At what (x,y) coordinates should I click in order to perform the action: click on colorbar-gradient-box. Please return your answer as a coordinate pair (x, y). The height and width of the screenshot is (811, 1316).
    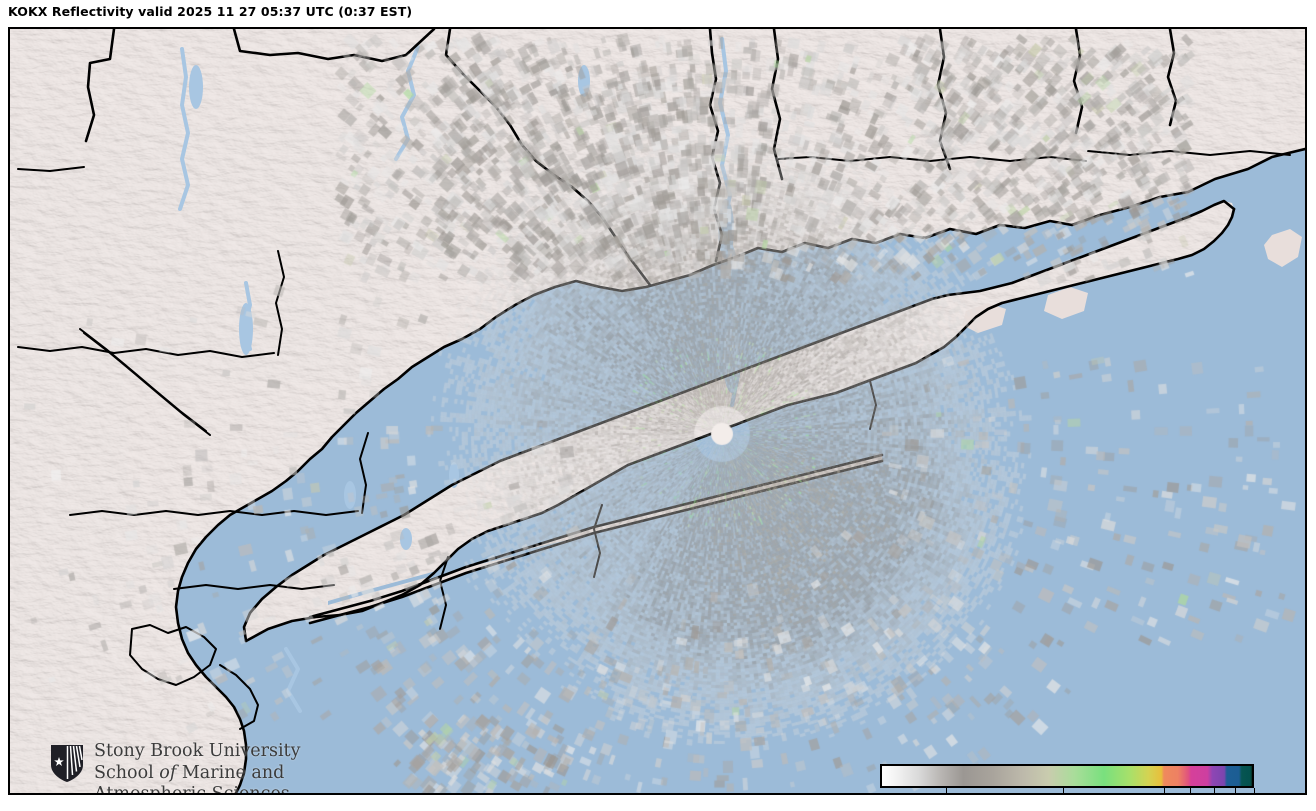
    Looking at the image, I should click on (1067, 776).